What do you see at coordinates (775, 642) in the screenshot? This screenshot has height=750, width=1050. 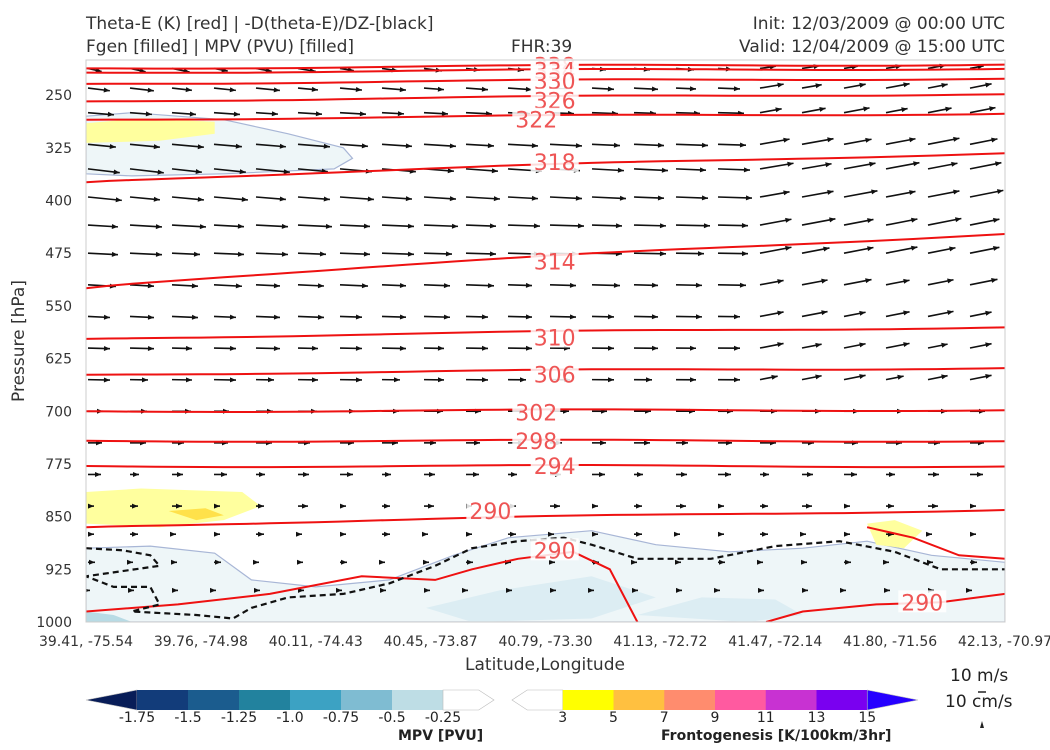 I see `x-tick-label: 41.47, -72.14` at bounding box center [775, 642].